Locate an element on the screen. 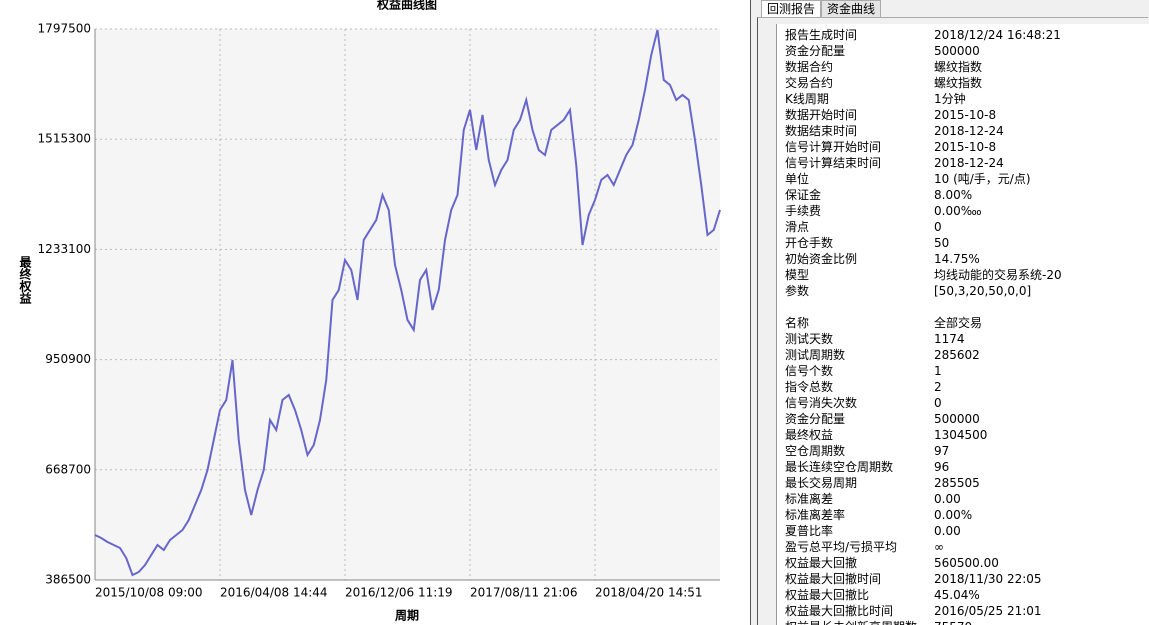 This screenshot has width=1149, height=625. report-key: 报告生成时间 is located at coordinates (821, 35).